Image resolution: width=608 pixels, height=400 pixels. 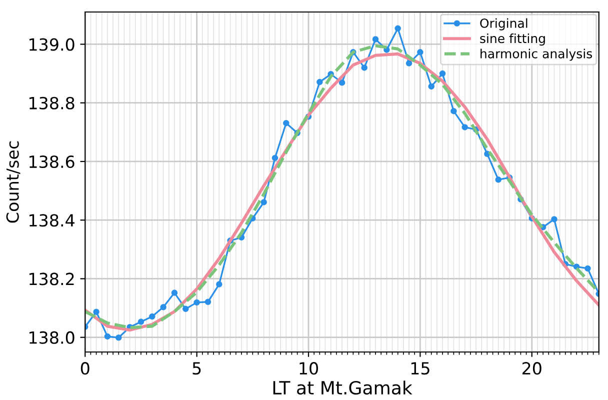 What do you see at coordinates (85, 368) in the screenshot?
I see `x-tick-label: 0` at bounding box center [85, 368].